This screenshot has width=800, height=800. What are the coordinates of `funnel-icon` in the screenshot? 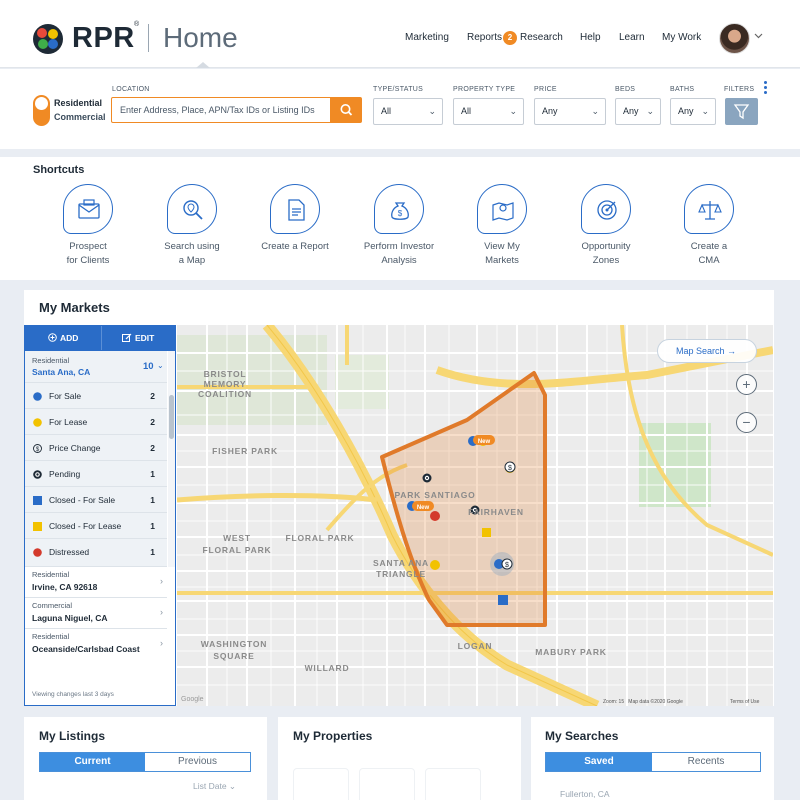 It's located at (741, 112).